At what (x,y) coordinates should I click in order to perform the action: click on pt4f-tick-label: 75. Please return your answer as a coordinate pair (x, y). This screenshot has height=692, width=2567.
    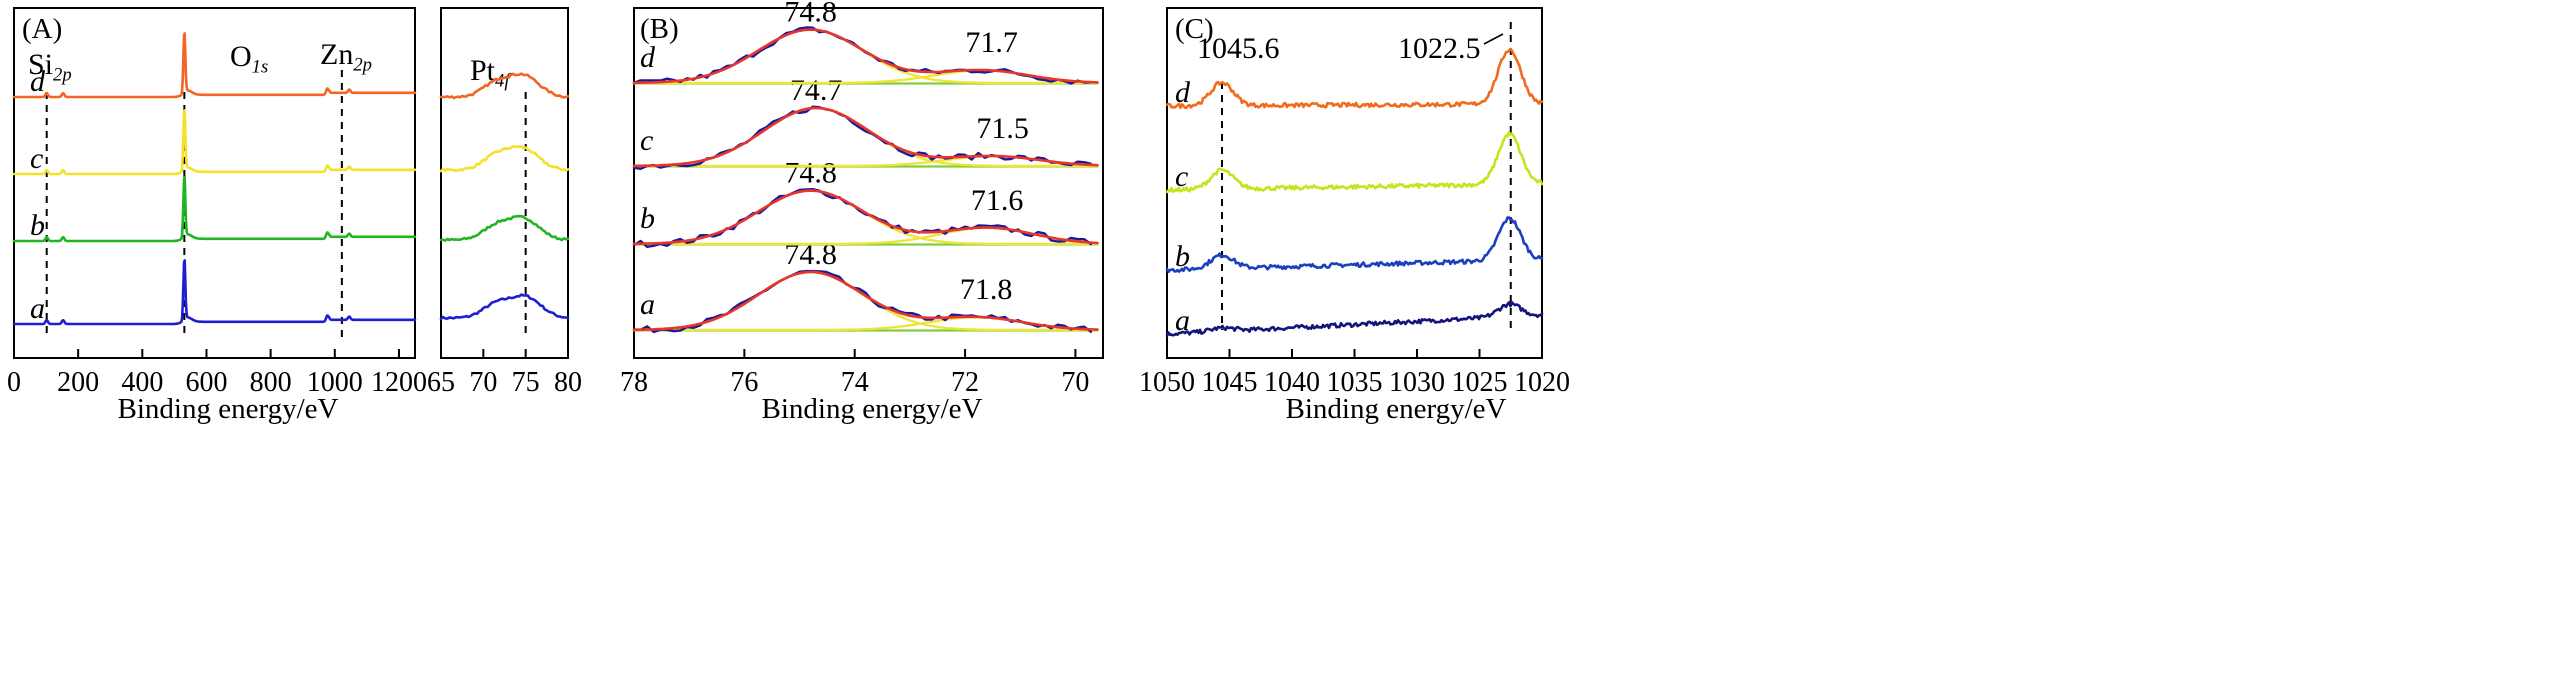
    Looking at the image, I should click on (526, 382).